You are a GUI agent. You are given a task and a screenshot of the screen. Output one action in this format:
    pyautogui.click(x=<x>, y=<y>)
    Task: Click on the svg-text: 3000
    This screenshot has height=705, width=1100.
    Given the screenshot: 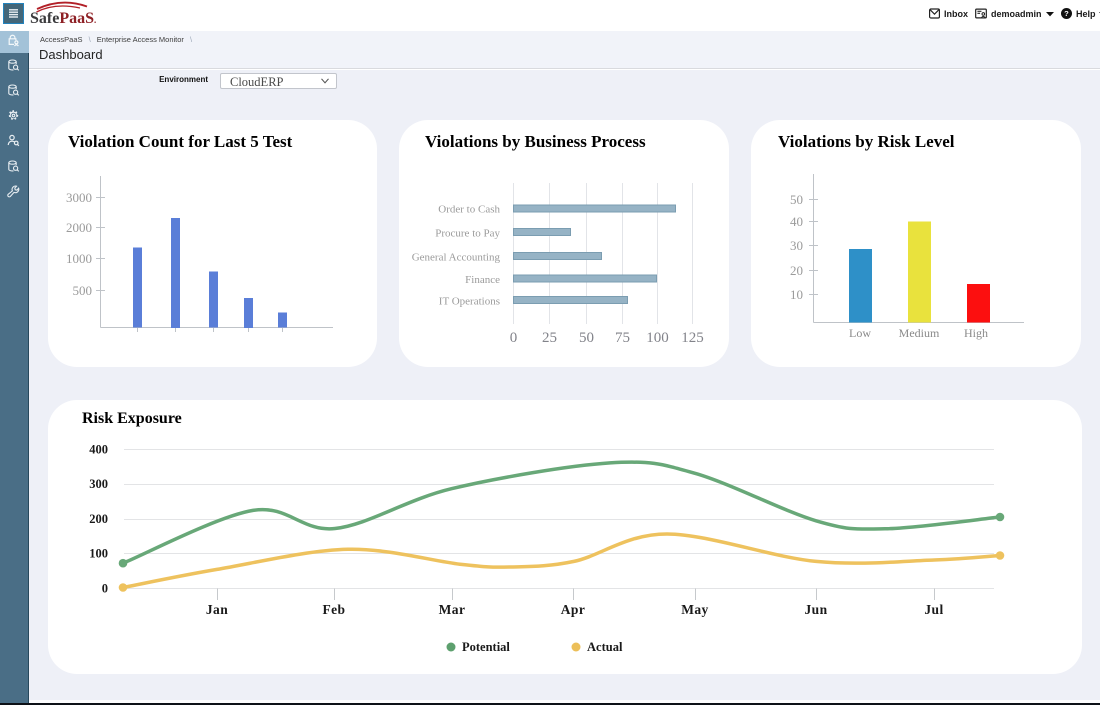 What is the action you would take?
    pyautogui.click(x=79, y=197)
    